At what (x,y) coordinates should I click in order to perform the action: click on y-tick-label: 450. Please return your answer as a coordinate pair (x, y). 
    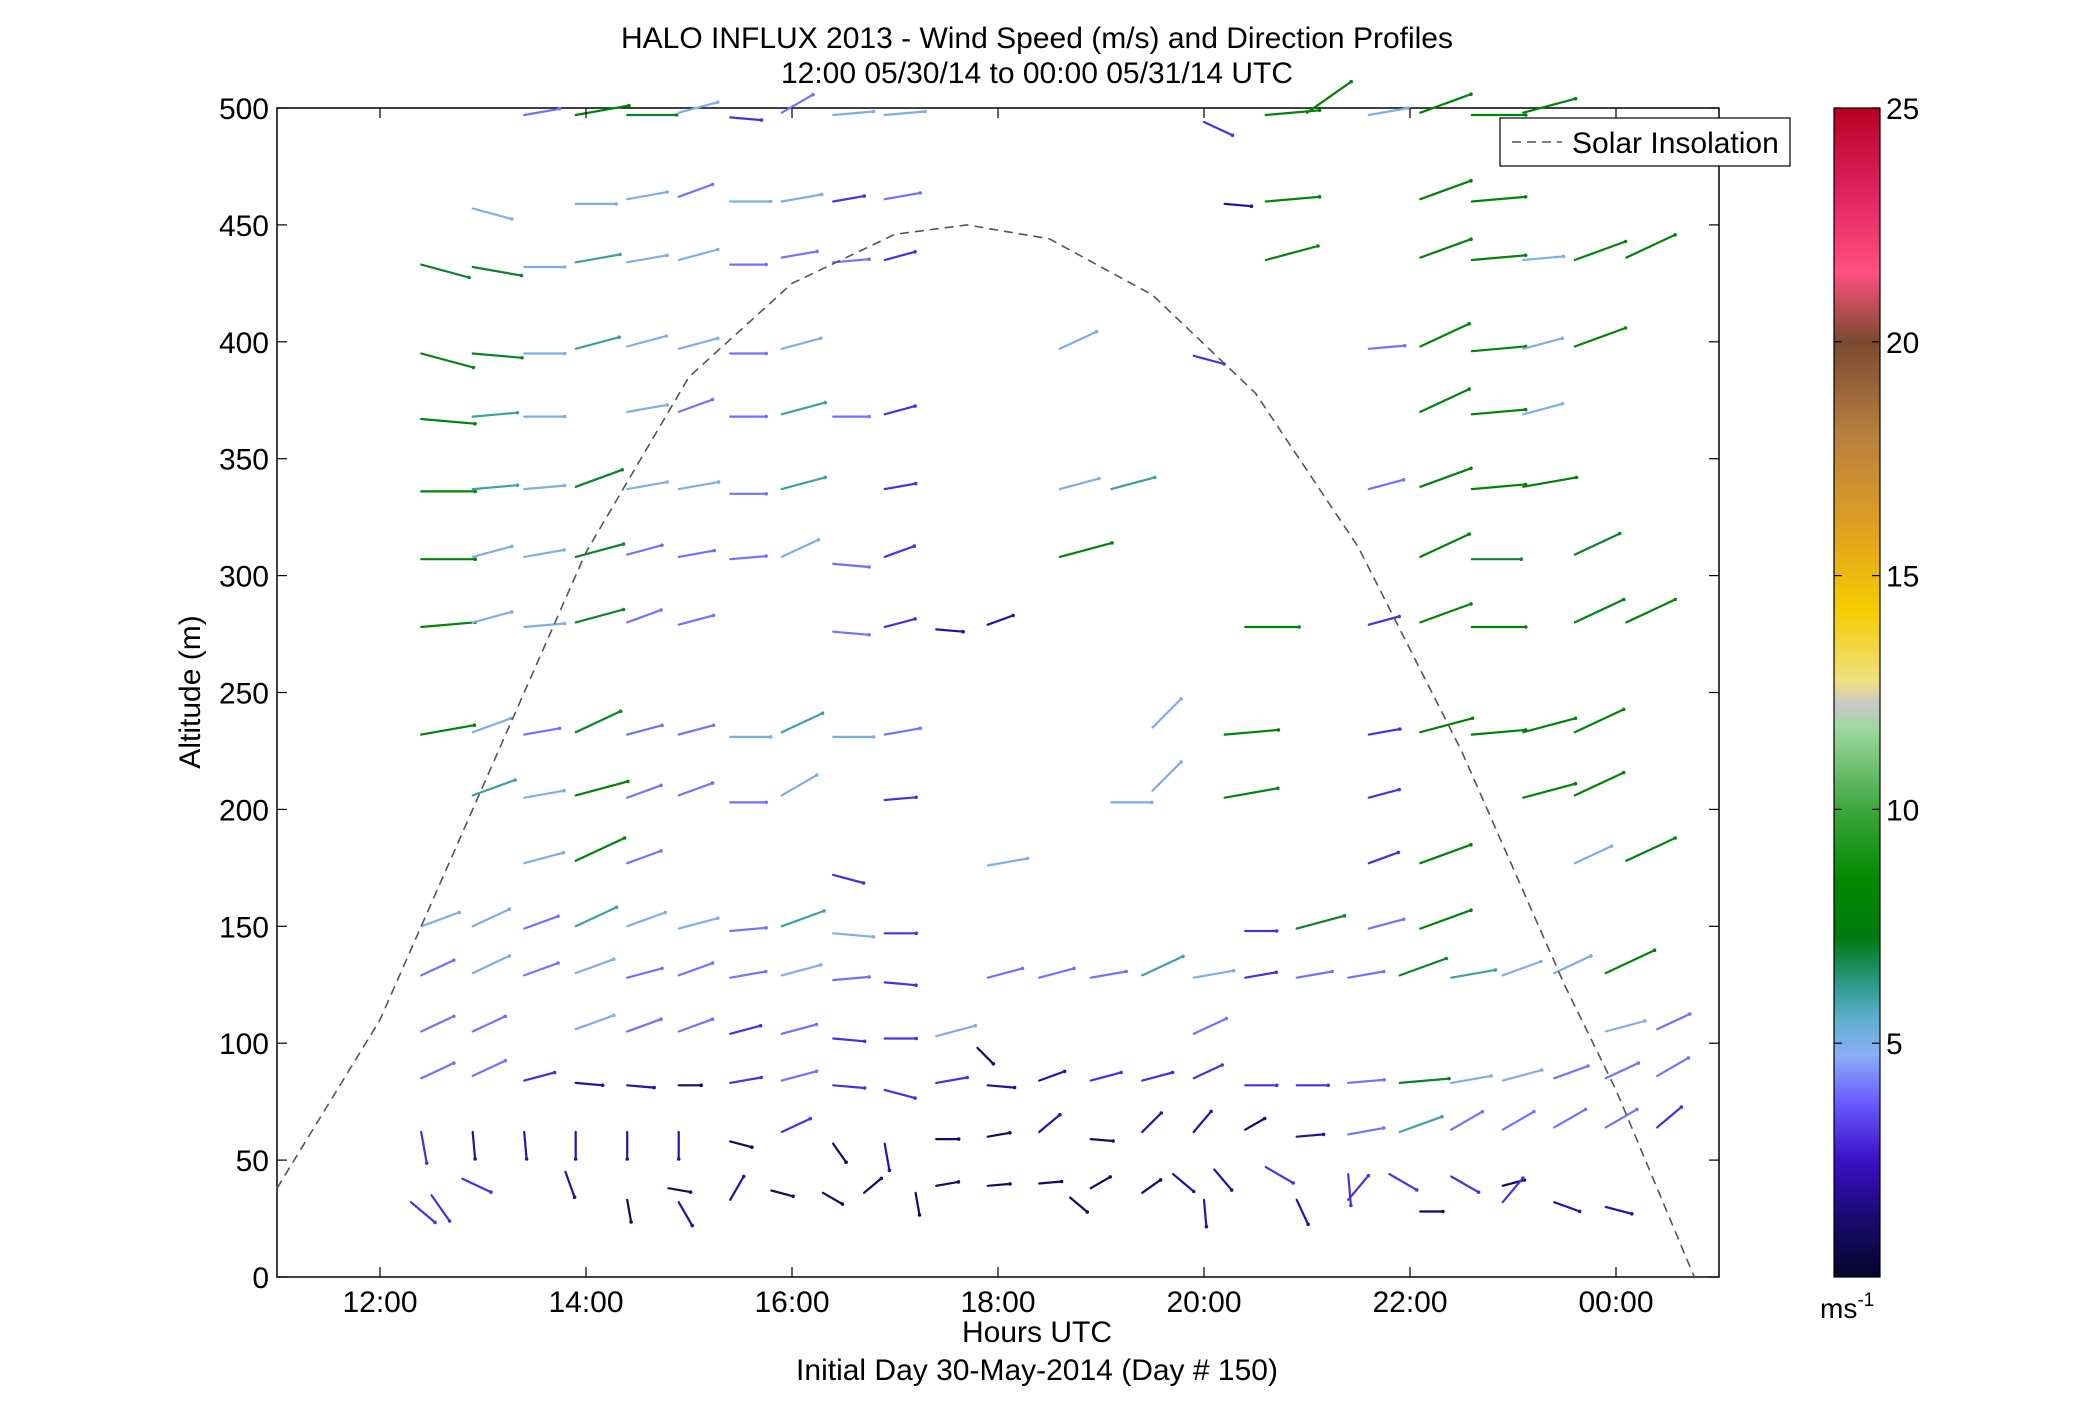
    Looking at the image, I should click on (244, 226).